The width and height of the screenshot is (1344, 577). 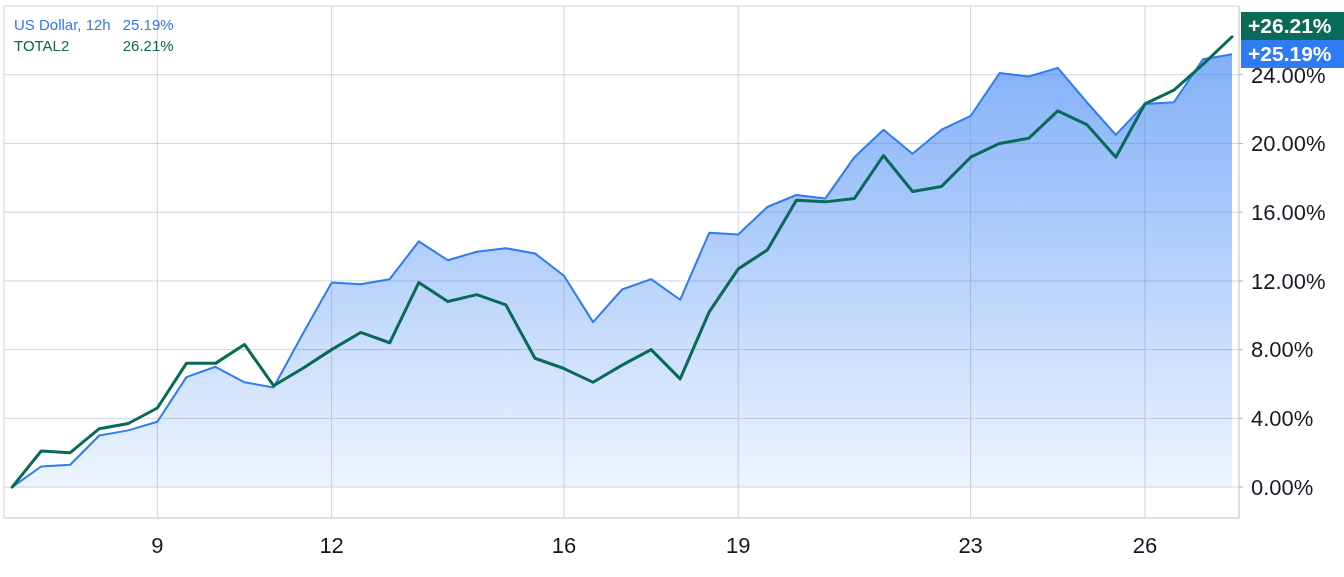 What do you see at coordinates (1292, 54) in the screenshot?
I see `annotation: +25.19%` at bounding box center [1292, 54].